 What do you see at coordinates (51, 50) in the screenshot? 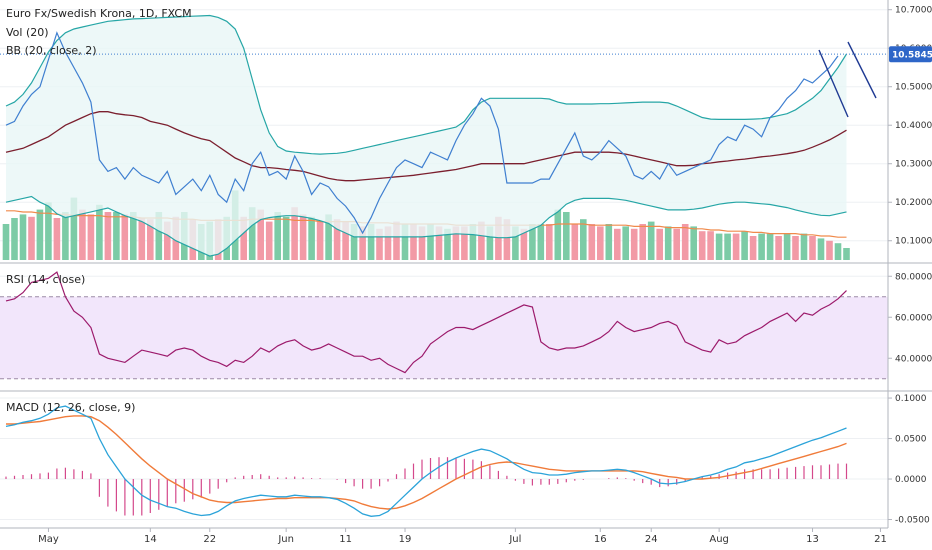
I see `bb-indicator-label: BB (20, close, 2)` at bounding box center [51, 50].